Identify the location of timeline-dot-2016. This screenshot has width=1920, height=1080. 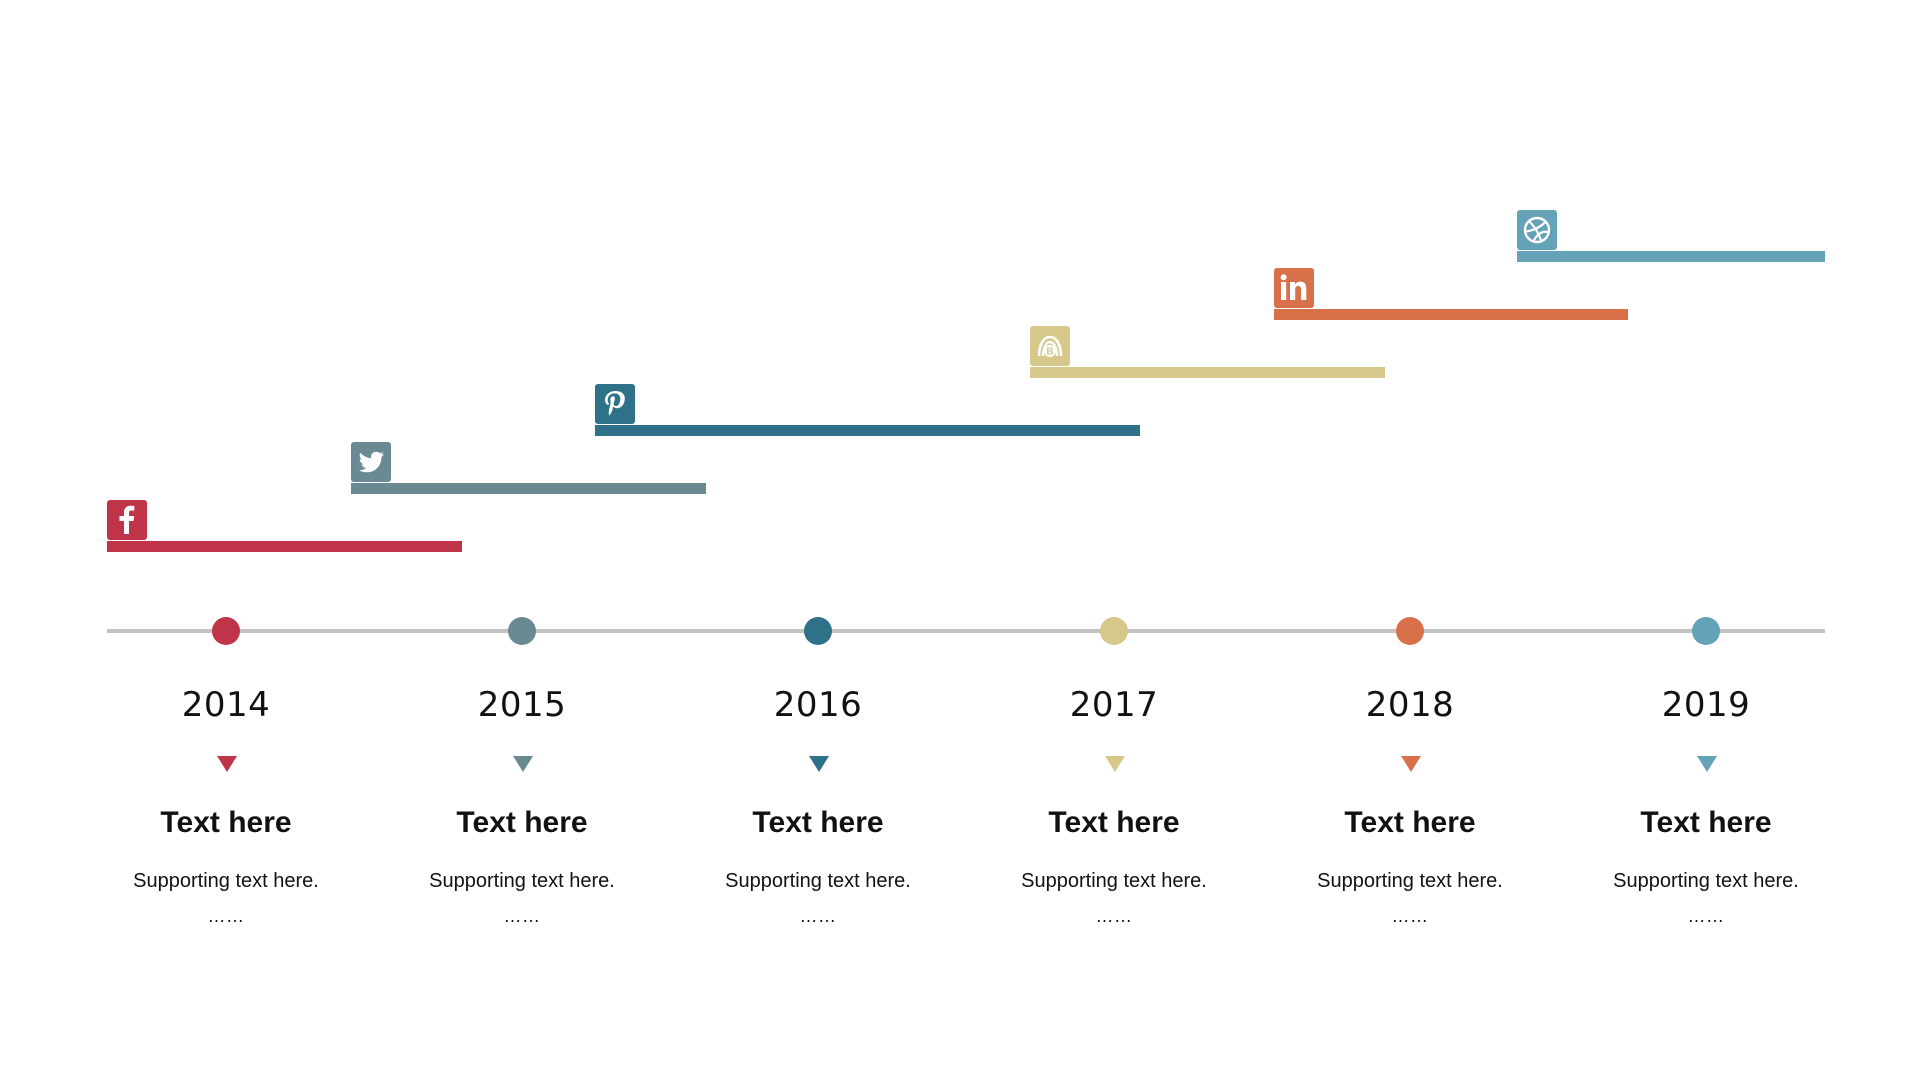
(818, 631).